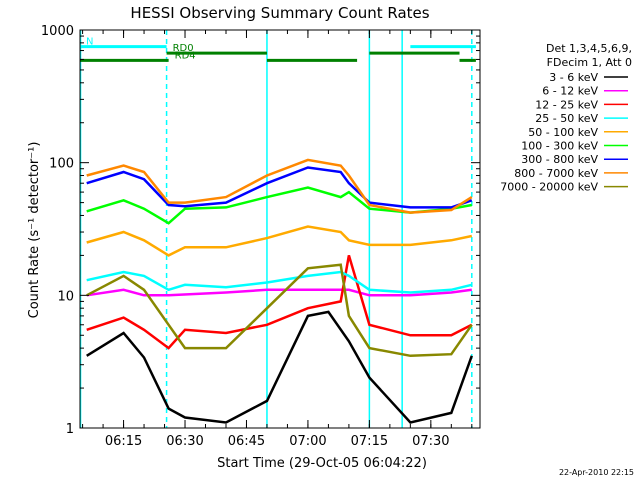  I want to click on legend-label-5: 50 - 100 keV, so click(563, 132).